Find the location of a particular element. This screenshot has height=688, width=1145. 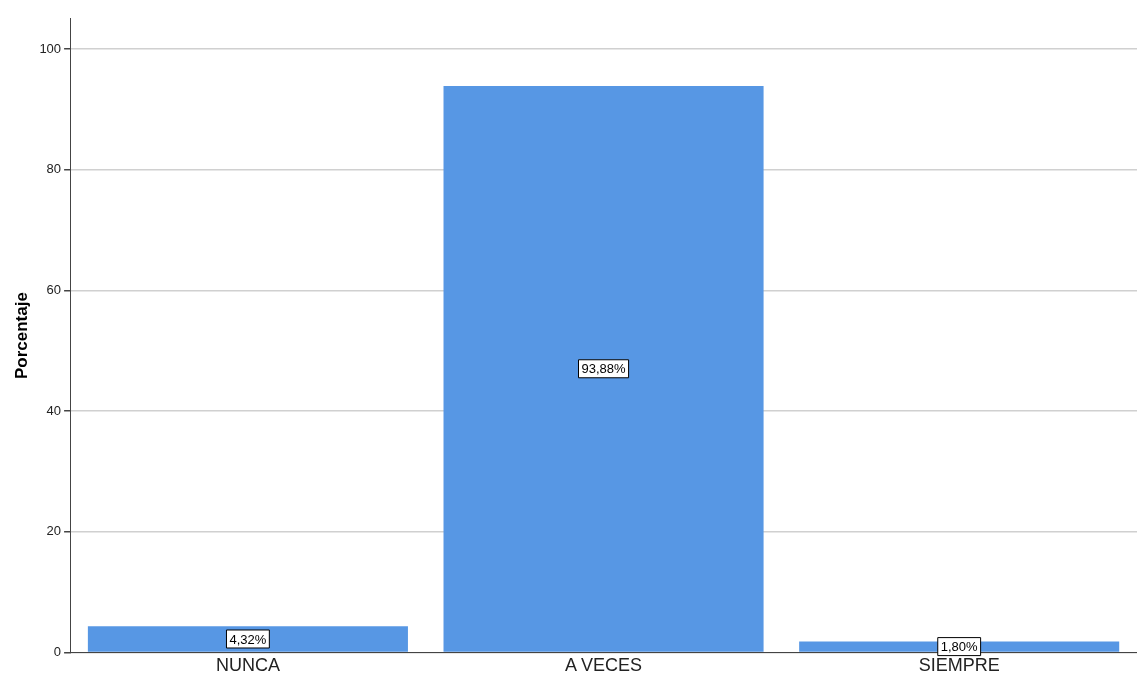

y-tick-label: 80 is located at coordinates (54, 169).